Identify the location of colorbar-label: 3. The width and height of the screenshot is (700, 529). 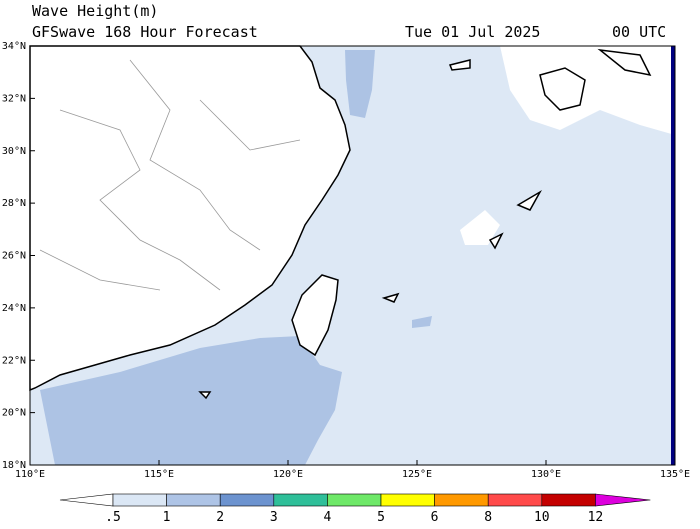
(274, 517).